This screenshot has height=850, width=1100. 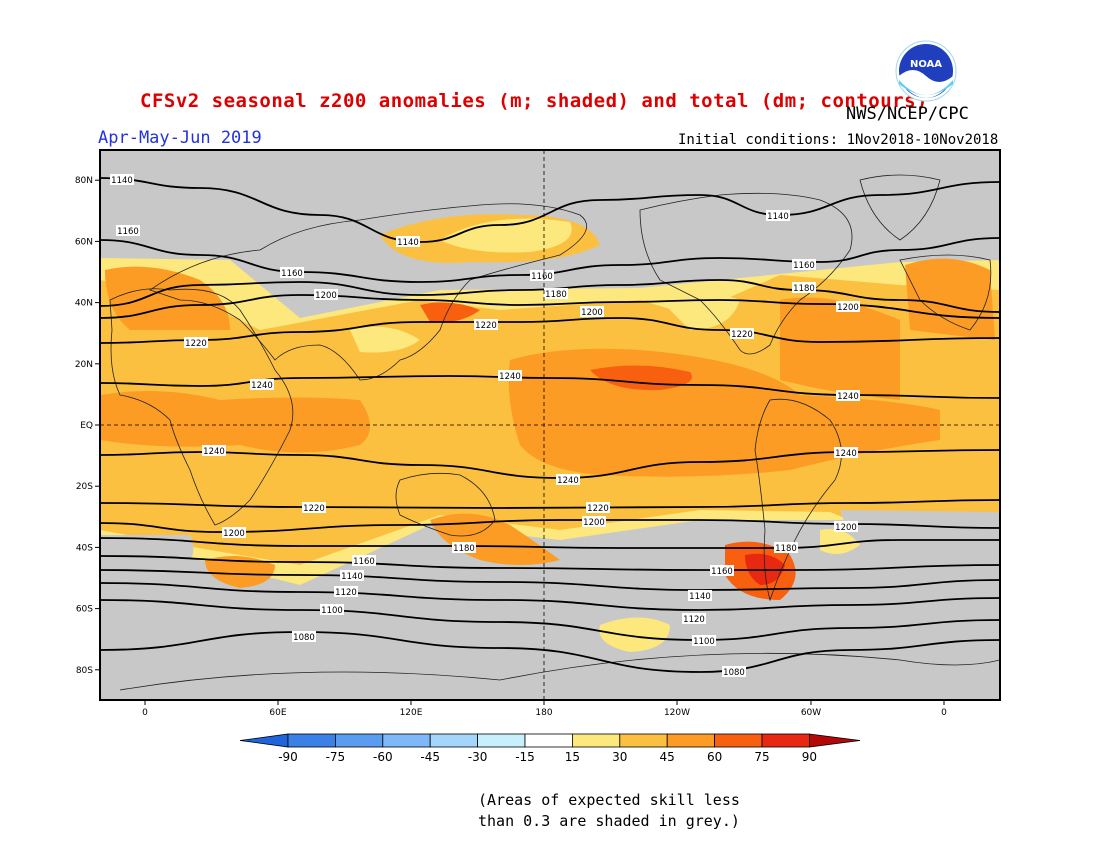 I want to click on colorbar-label: 75, so click(x=761, y=757).